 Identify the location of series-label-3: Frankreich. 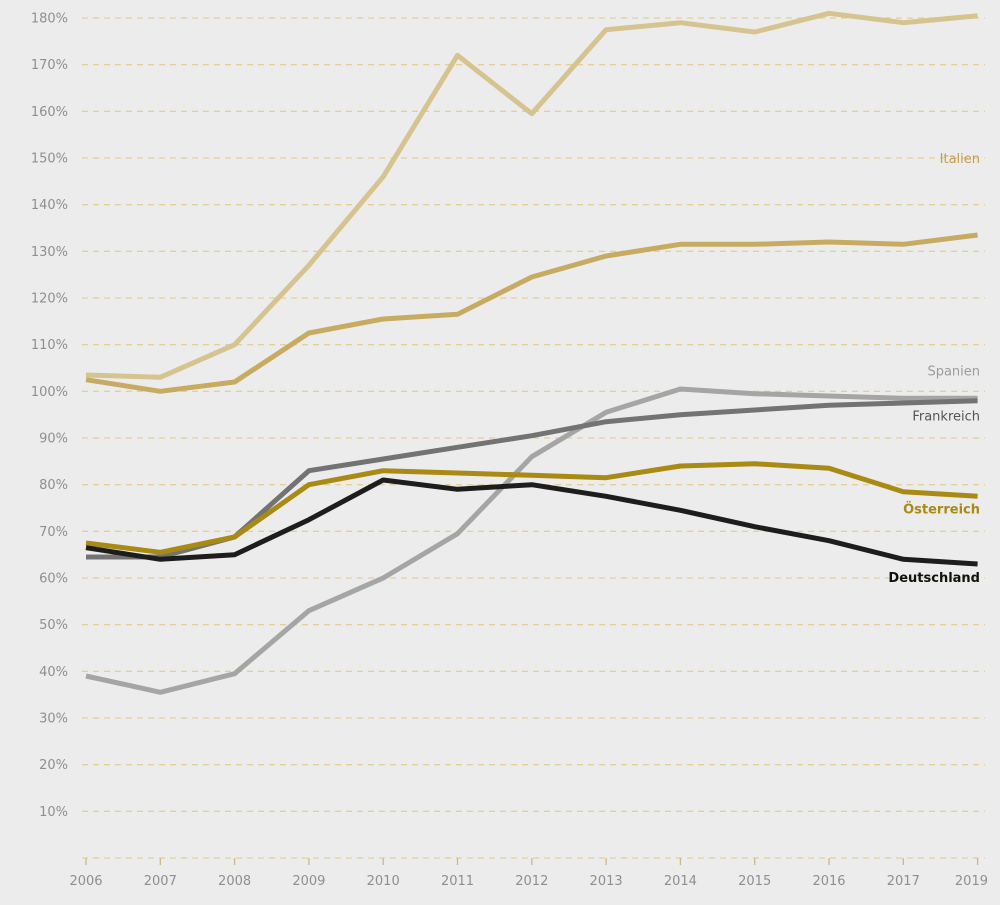
(946, 417).